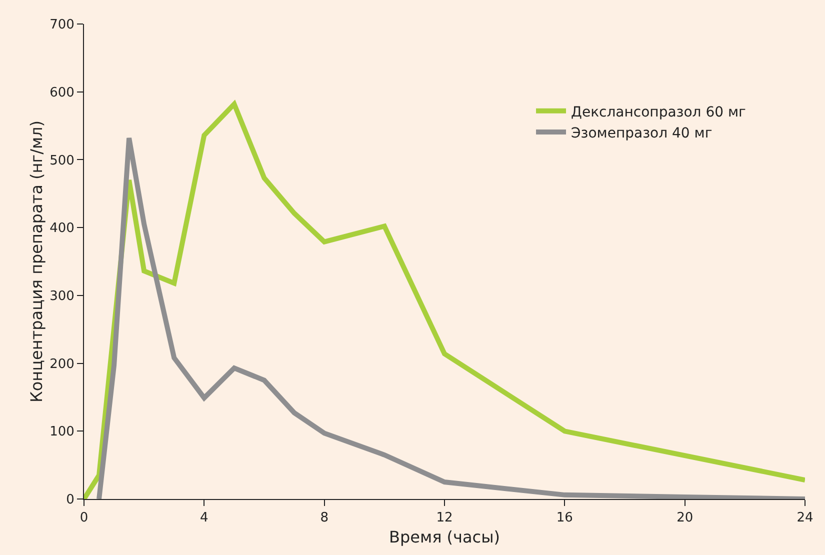 Image resolution: width=825 pixels, height=555 pixels. I want to click on y-tick-label: 500, so click(62, 160).